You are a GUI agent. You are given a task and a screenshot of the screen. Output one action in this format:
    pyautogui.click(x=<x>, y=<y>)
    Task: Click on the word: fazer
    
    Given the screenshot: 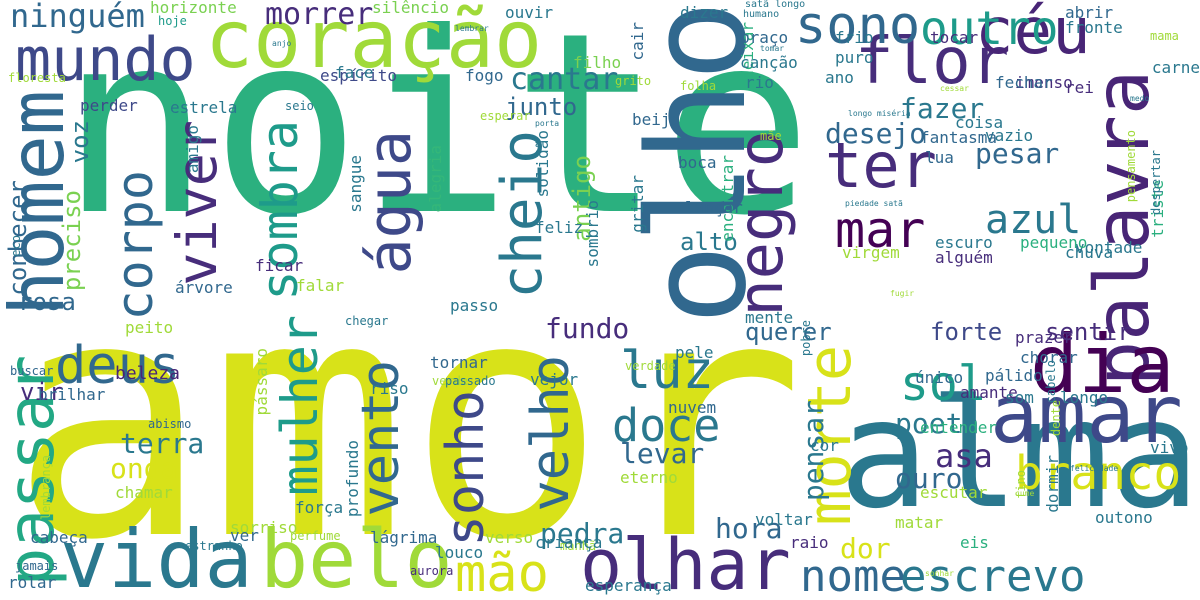 What is the action you would take?
    pyautogui.click(x=942, y=108)
    